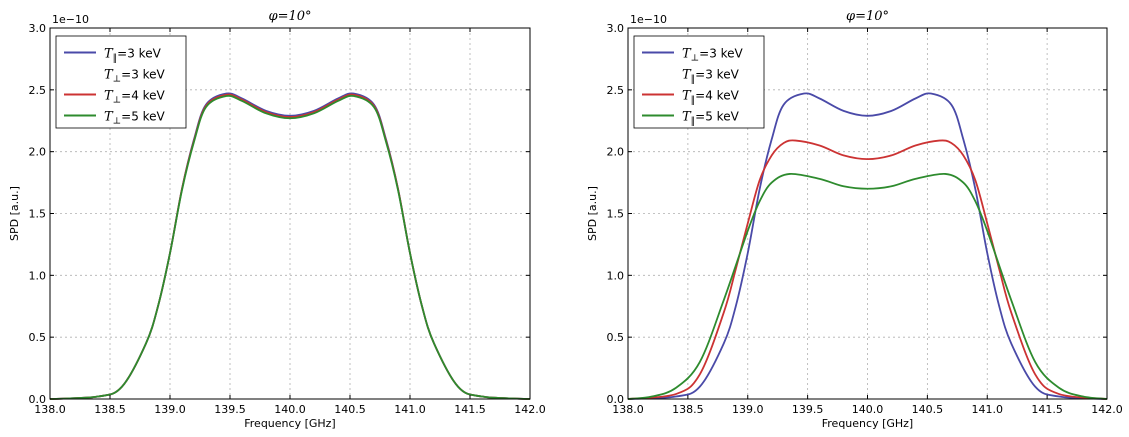 The height and width of the screenshot is (437, 1129). What do you see at coordinates (135, 118) in the screenshot?
I see `legend-label: T⊥=5 keV` at bounding box center [135, 118].